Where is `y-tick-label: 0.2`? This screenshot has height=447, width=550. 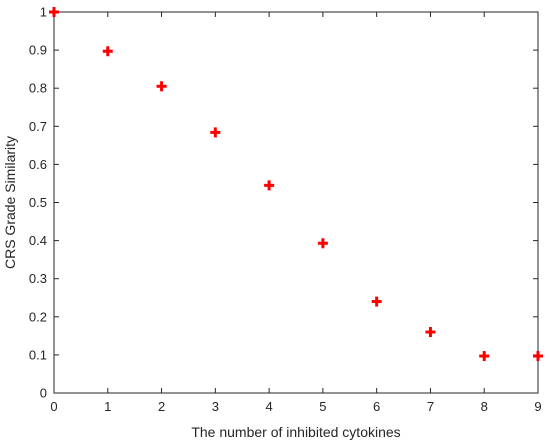
y-tick-label: 0.2 is located at coordinates (38, 316).